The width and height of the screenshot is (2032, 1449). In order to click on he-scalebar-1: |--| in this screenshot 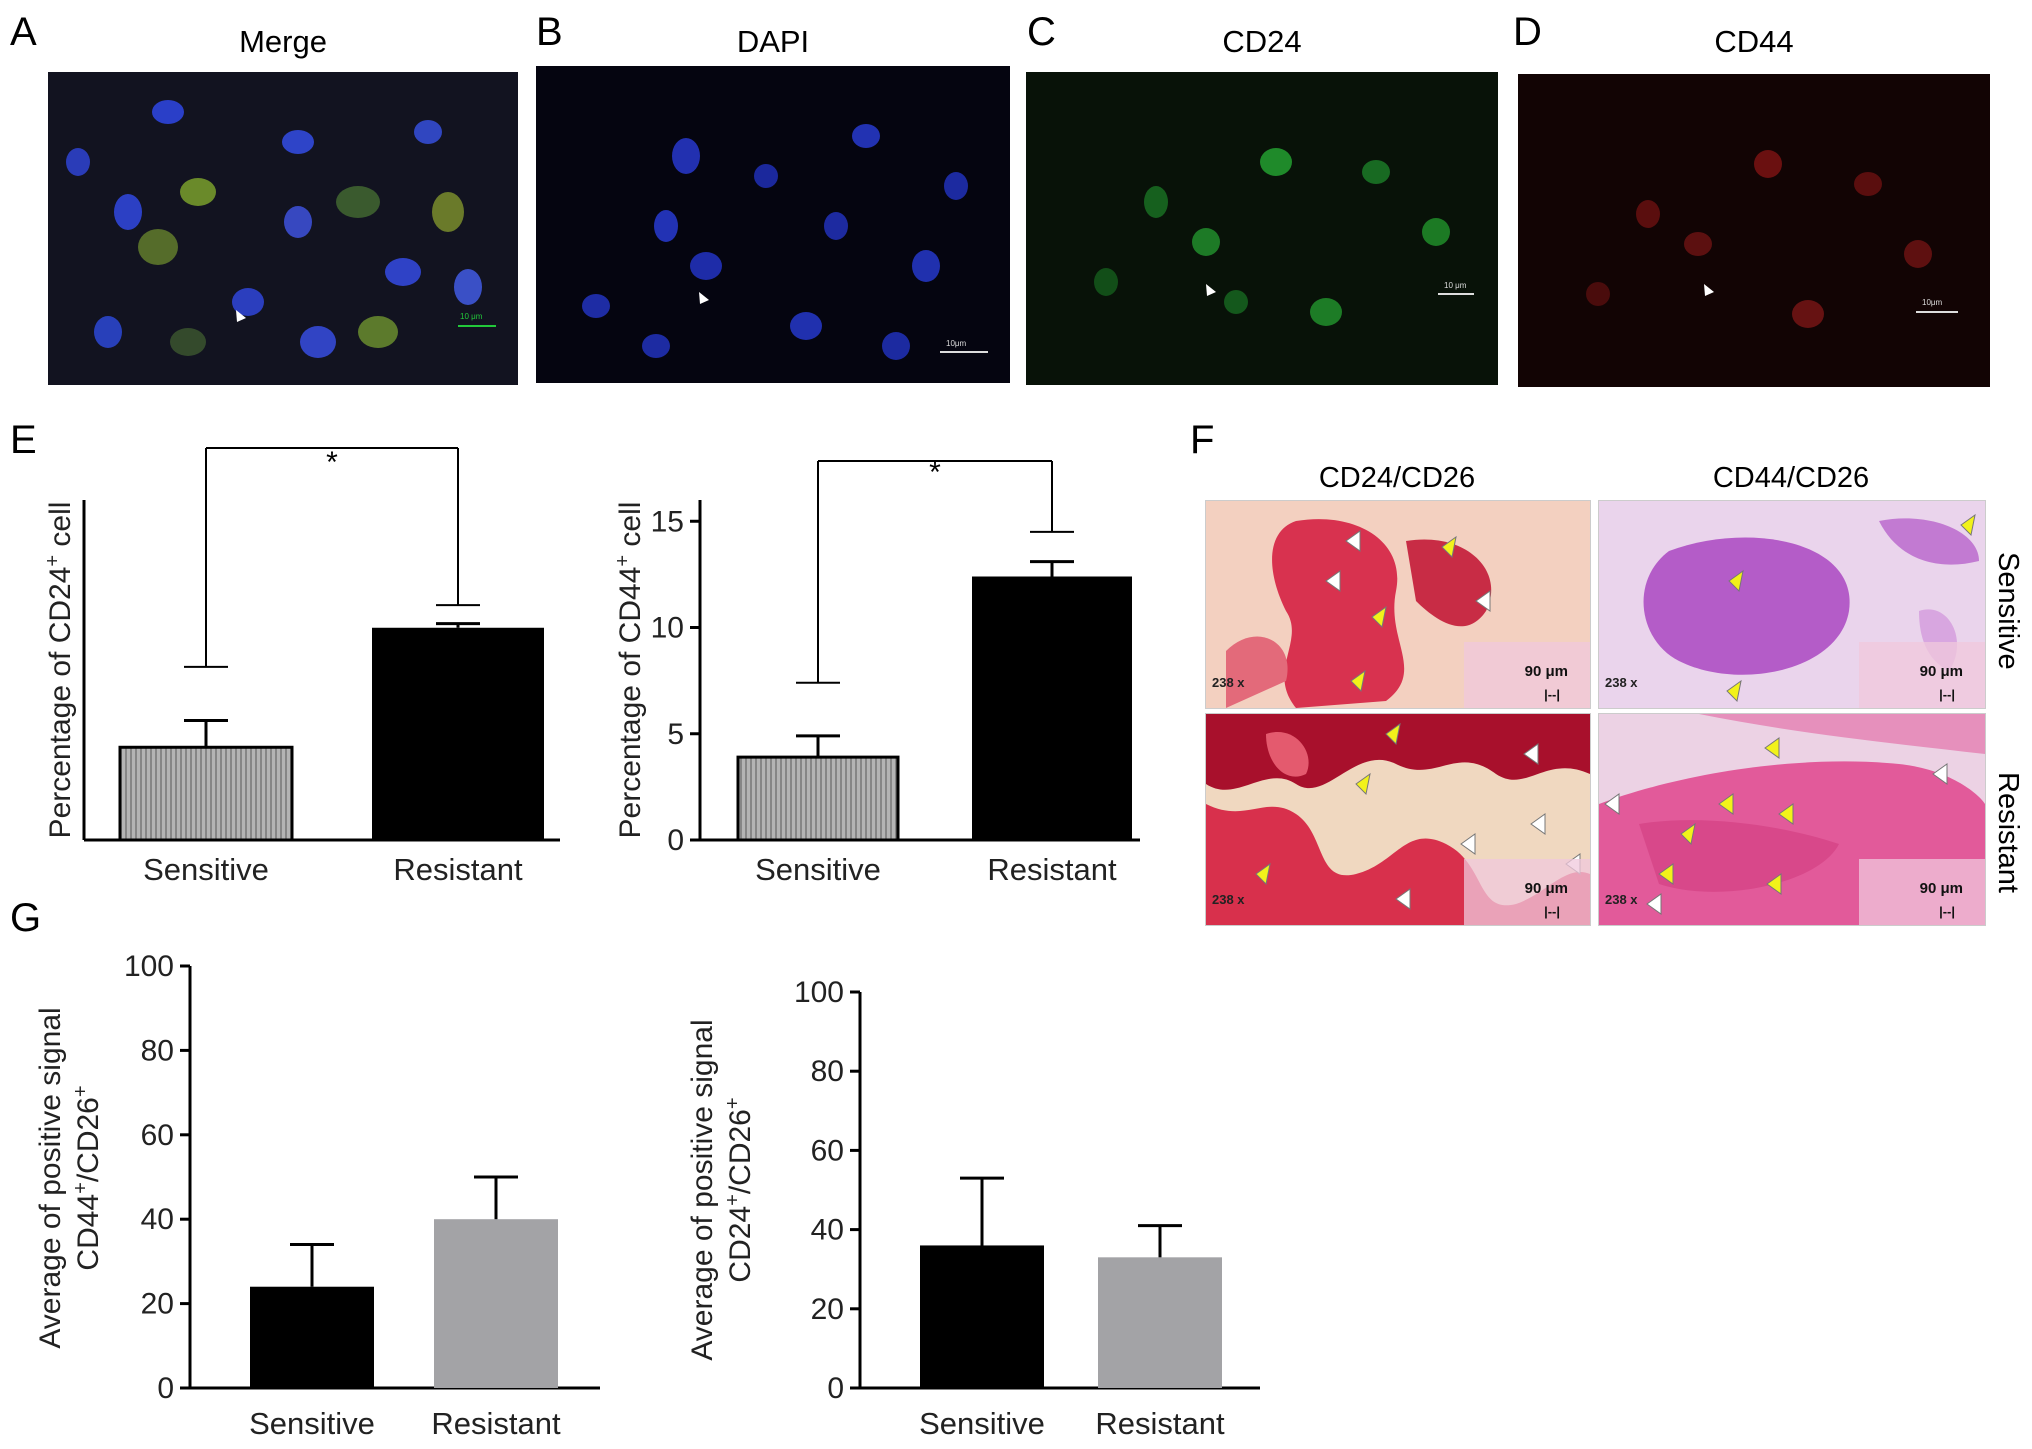, I will do `click(1552, 694)`.